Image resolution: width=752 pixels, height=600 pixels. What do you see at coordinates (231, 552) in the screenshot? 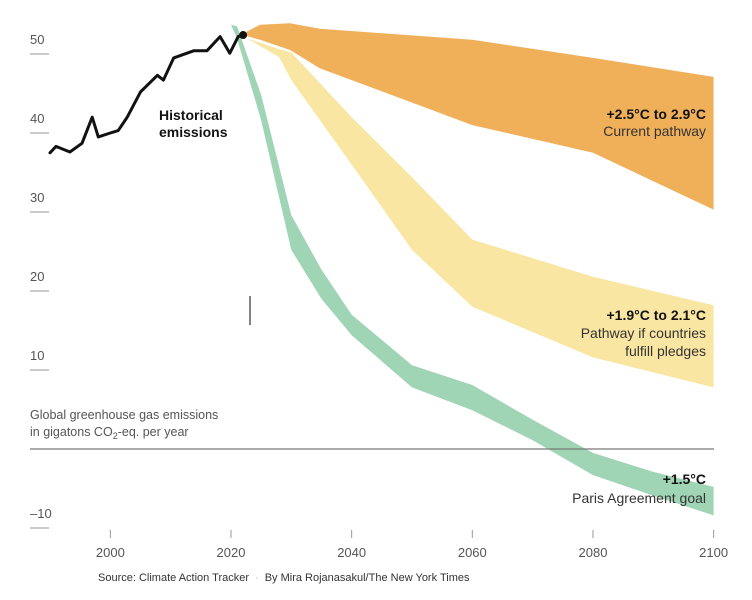
I see `x-tick-label: 2020` at bounding box center [231, 552].